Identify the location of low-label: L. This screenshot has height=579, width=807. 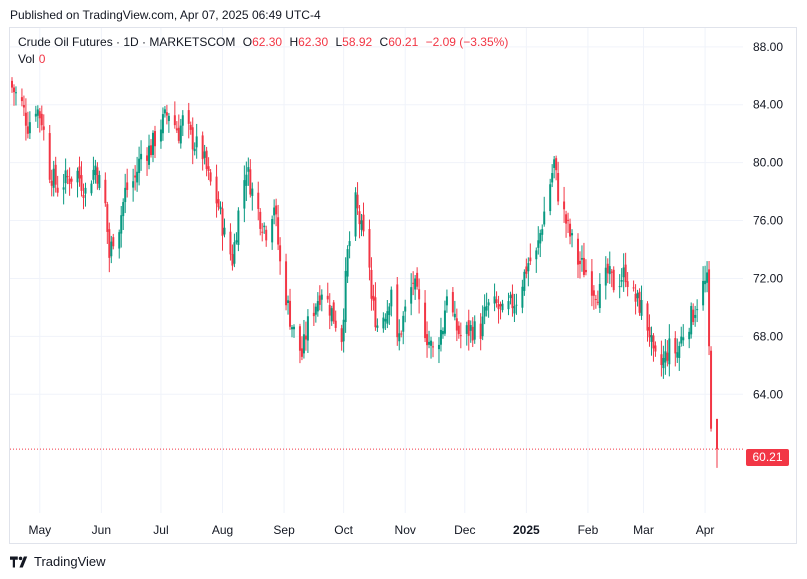
(339, 42).